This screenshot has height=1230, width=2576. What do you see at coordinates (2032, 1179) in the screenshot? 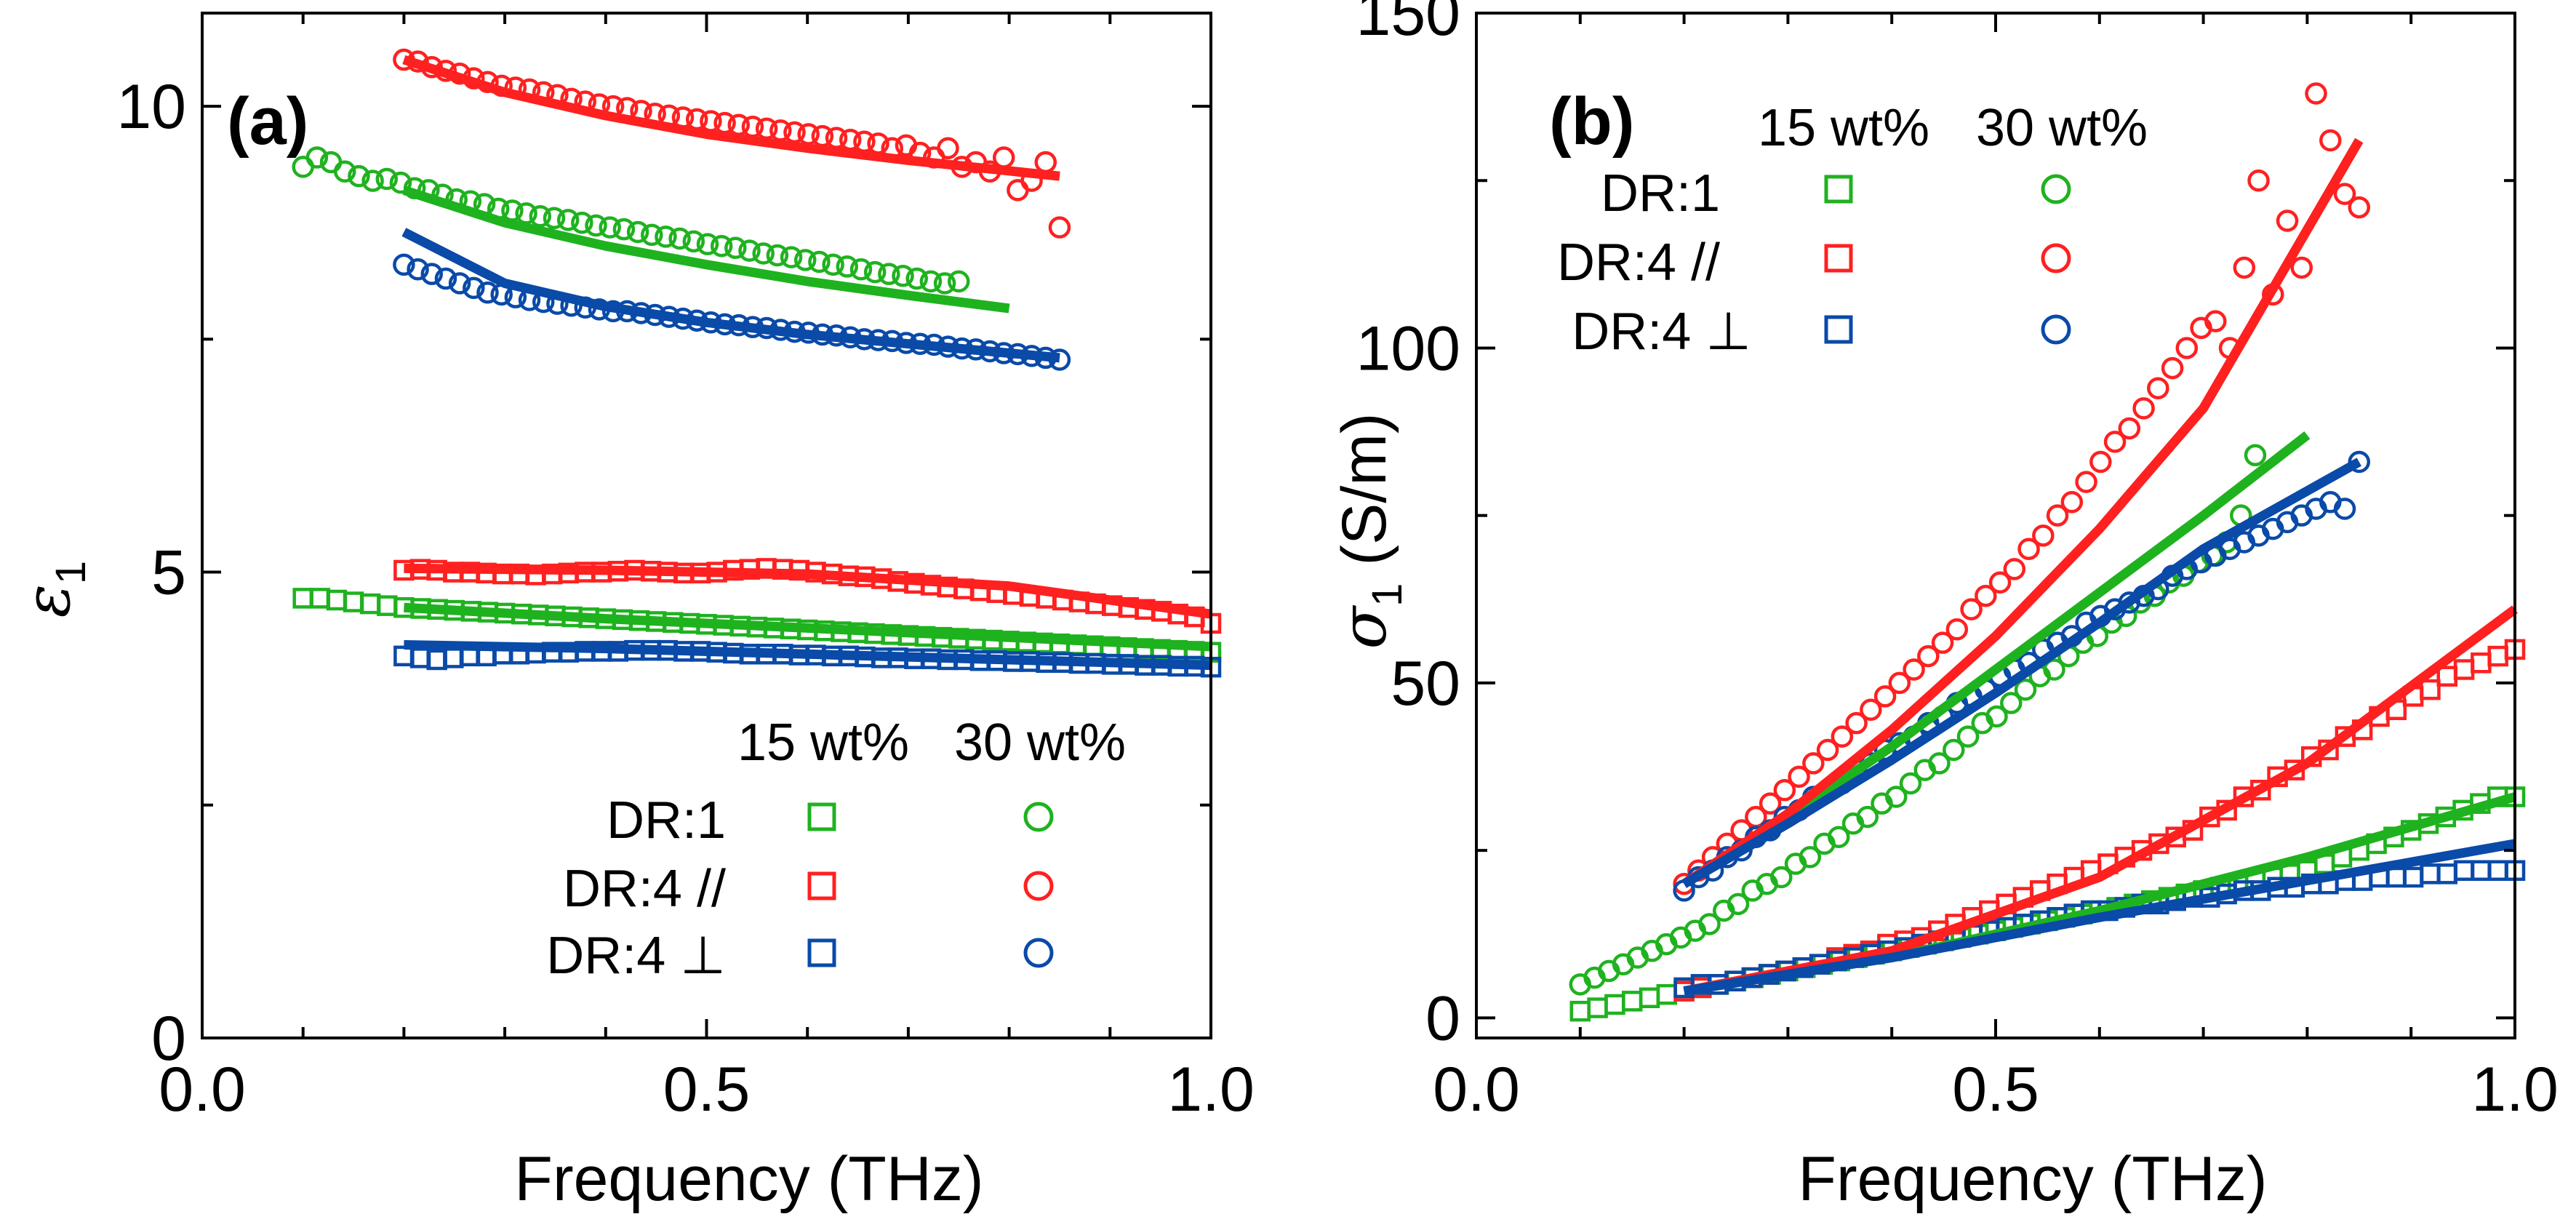
I see `panel-b-x-axis-title: Frequency (THz)` at bounding box center [2032, 1179].